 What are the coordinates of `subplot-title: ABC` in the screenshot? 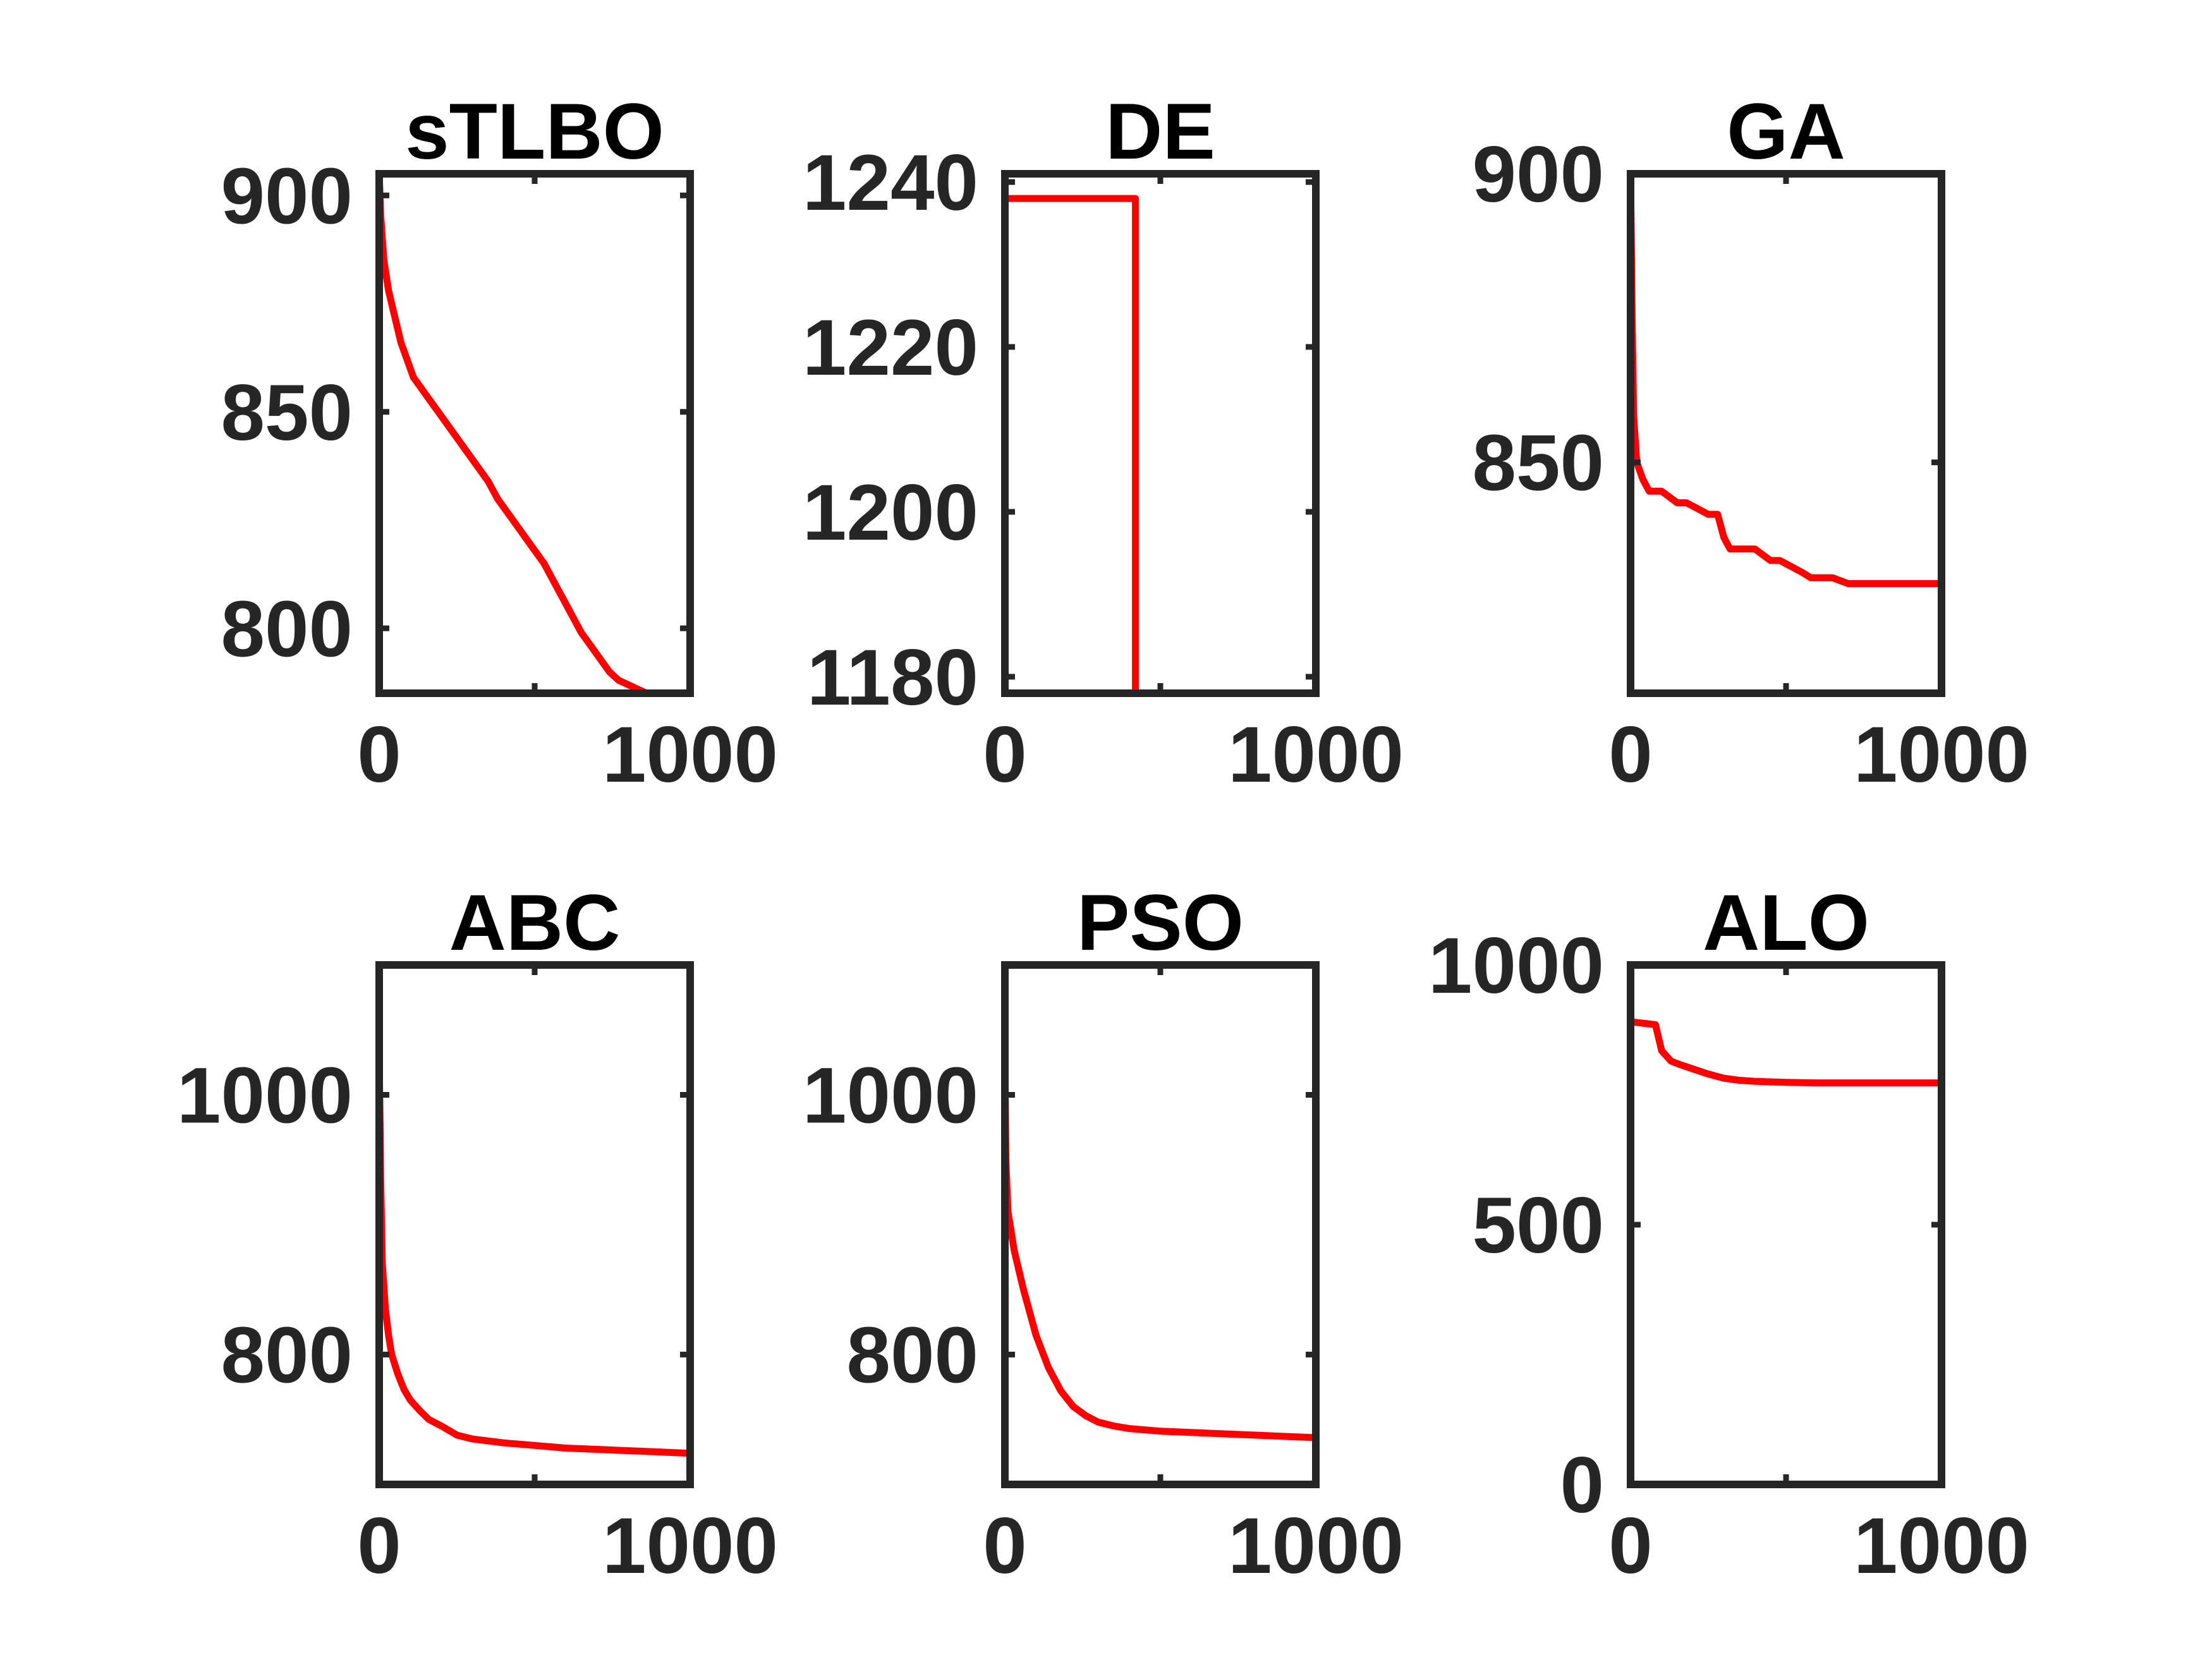 It's located at (535, 923).